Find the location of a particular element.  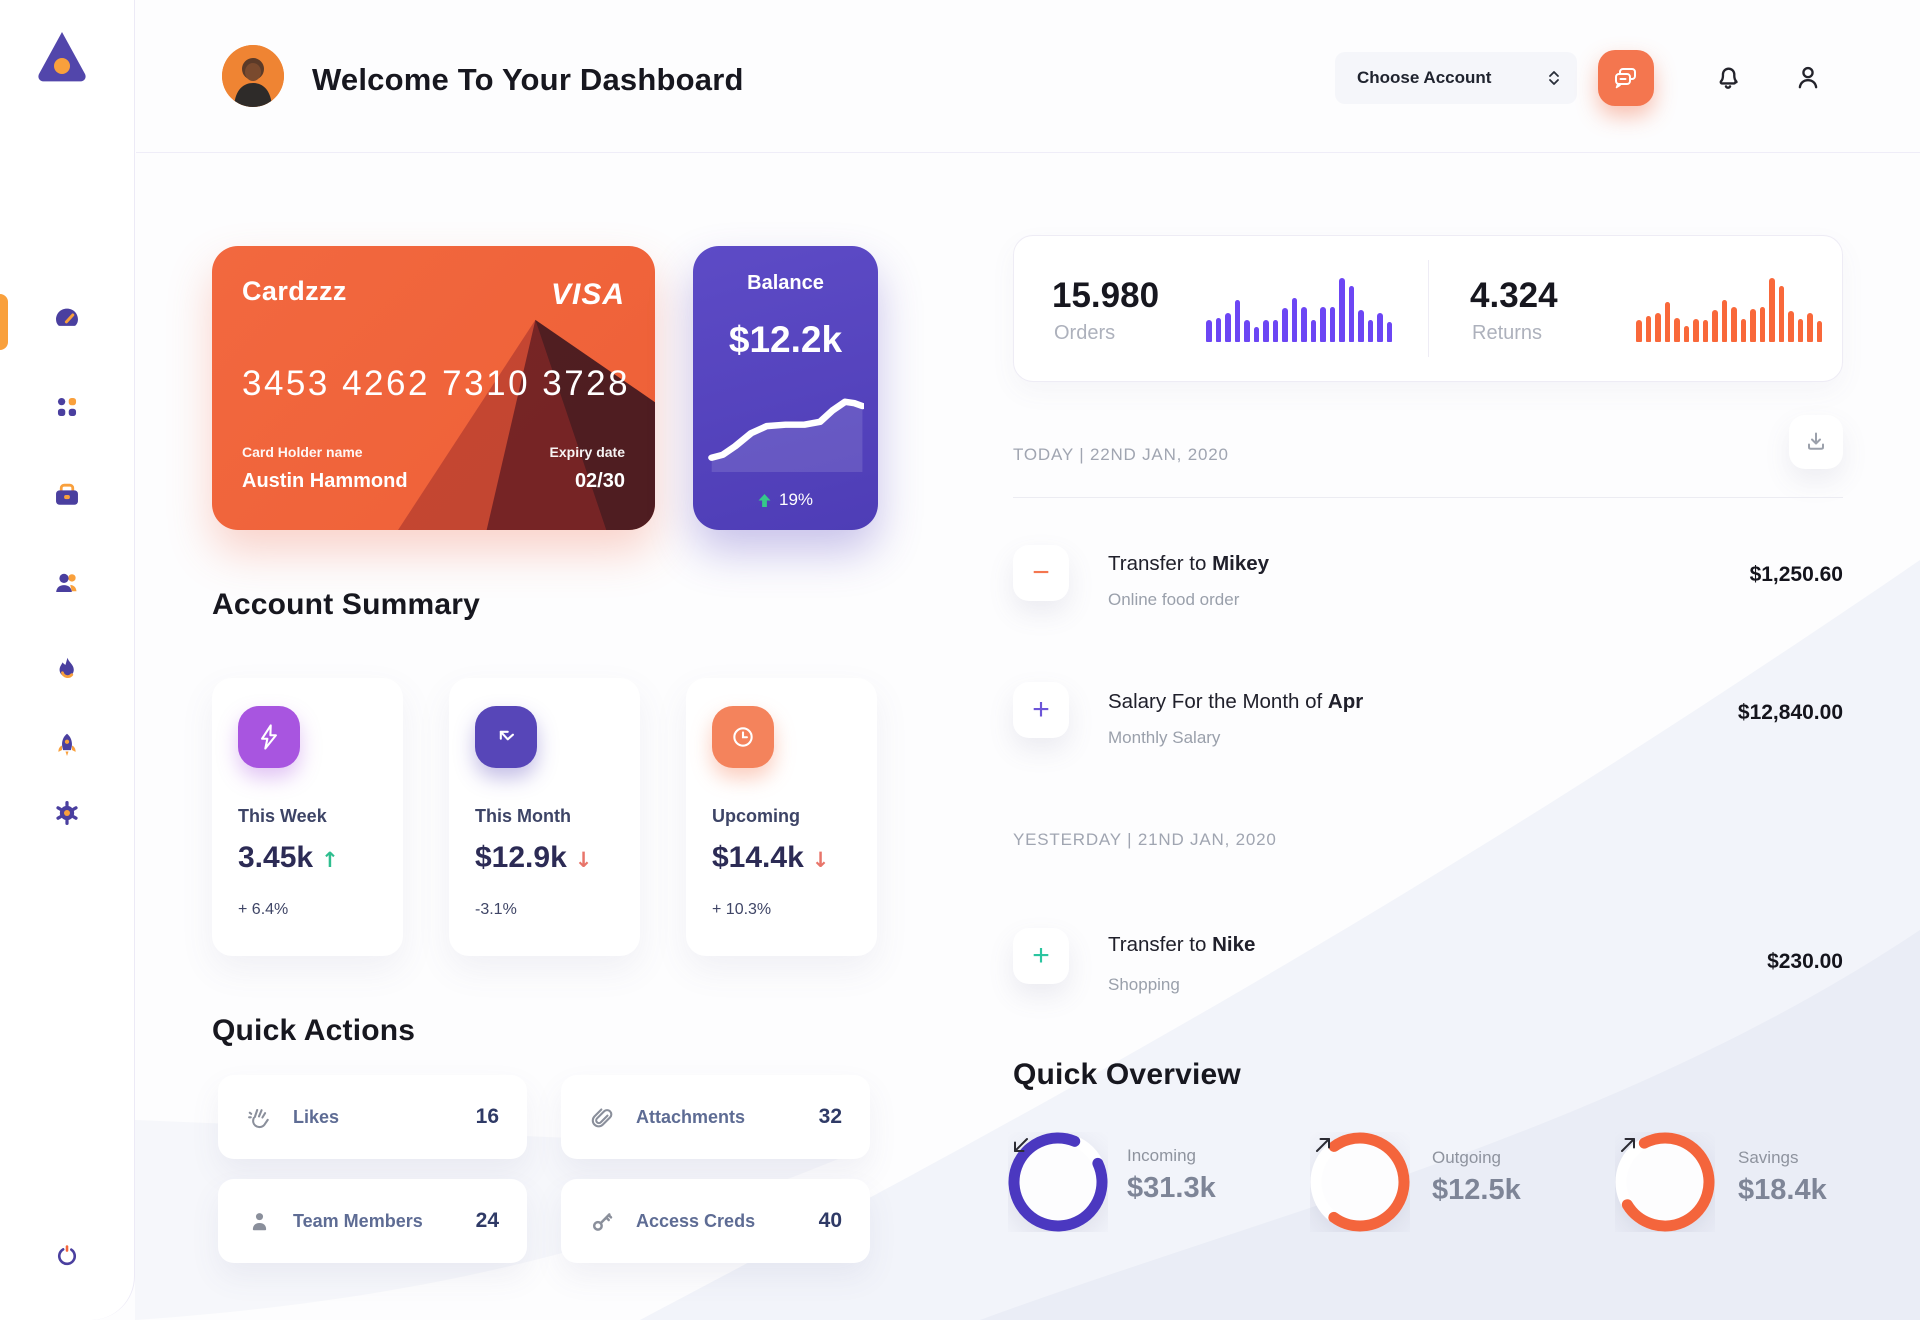

power-icon is located at coordinates (67, 1255).